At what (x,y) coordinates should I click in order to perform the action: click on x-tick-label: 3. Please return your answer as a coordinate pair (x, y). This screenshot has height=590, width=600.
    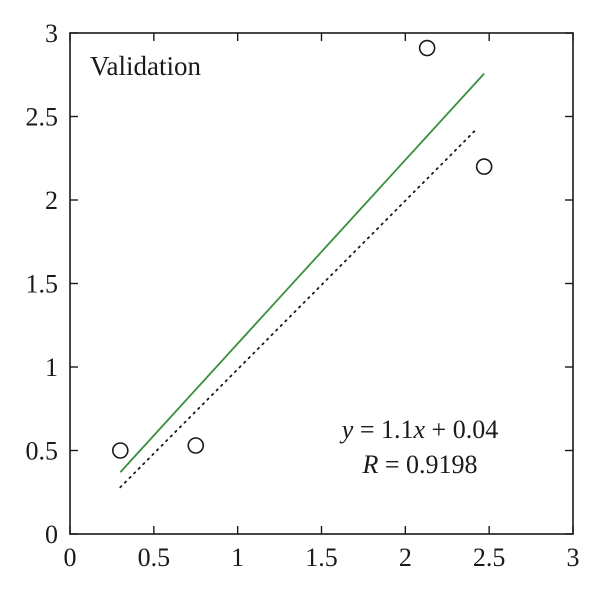
    Looking at the image, I should click on (573, 557).